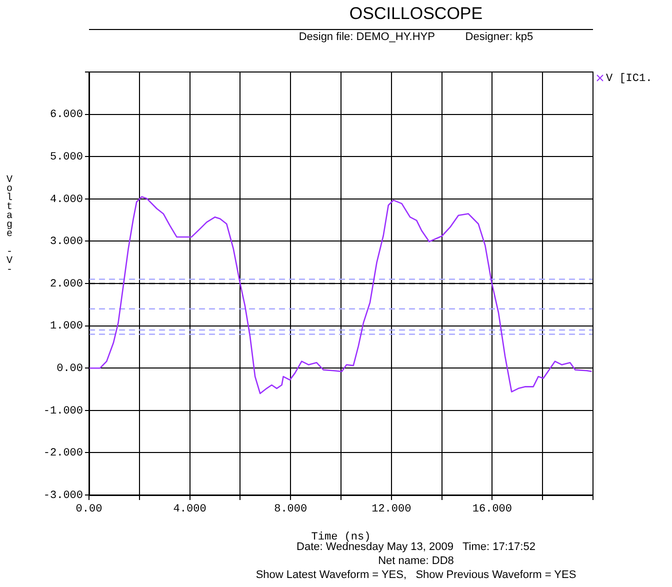 The image size is (672, 587). What do you see at coordinates (392, 510) in the screenshot?
I see `x-tick-label: 12.000` at bounding box center [392, 510].